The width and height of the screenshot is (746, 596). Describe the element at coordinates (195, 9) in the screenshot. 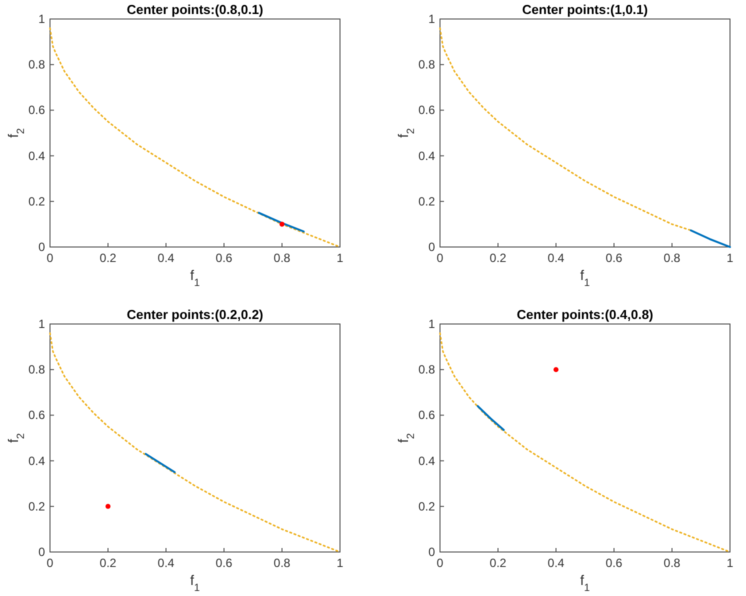

I see `chart-title: Center points:(0.8,0.1)` at that location.